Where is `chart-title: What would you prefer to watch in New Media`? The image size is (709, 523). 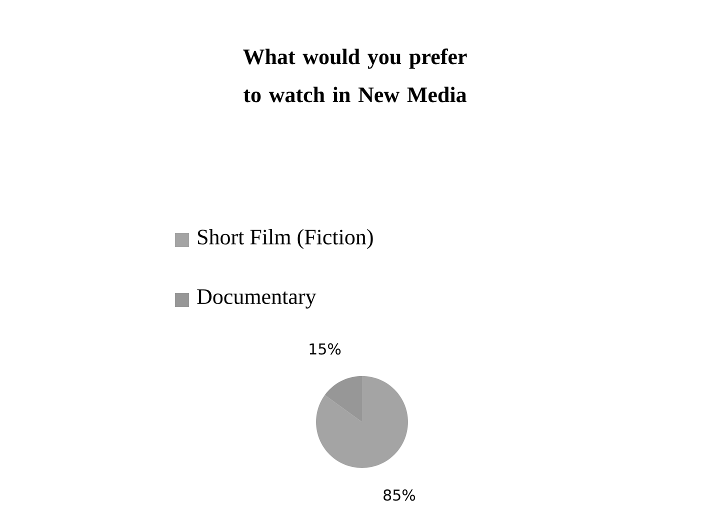 chart-title: What would you prefer to watch in New Media is located at coordinates (355, 75).